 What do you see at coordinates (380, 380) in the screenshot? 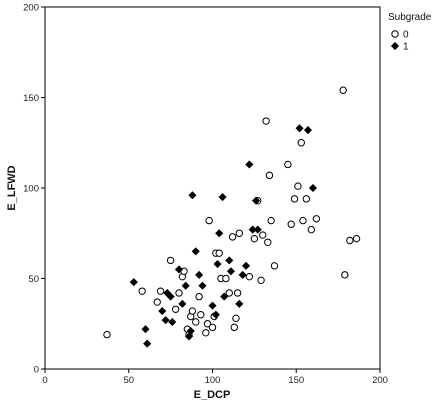
I see `x-tick-label: 200` at bounding box center [380, 380].